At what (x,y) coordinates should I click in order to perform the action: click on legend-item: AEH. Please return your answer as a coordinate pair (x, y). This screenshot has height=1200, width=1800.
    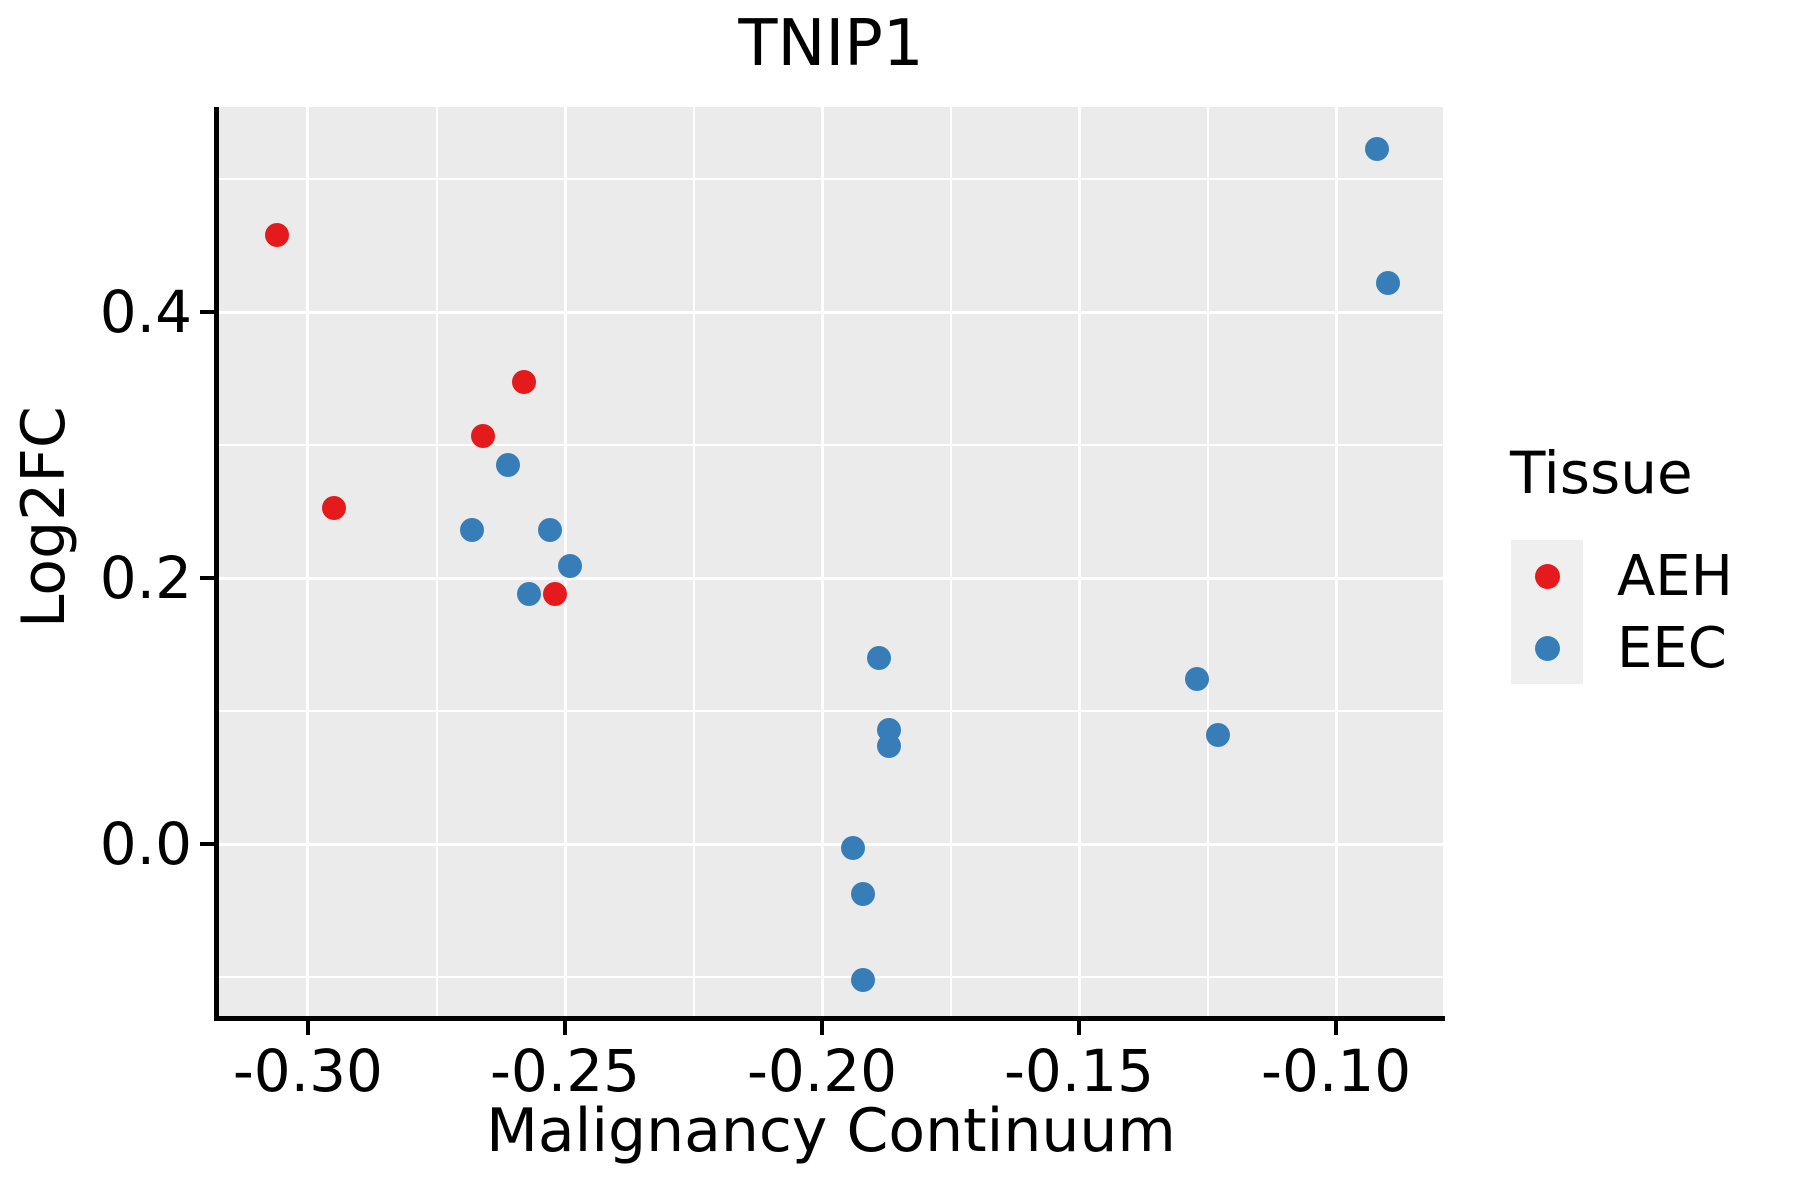
    Looking at the image, I should click on (1622, 576).